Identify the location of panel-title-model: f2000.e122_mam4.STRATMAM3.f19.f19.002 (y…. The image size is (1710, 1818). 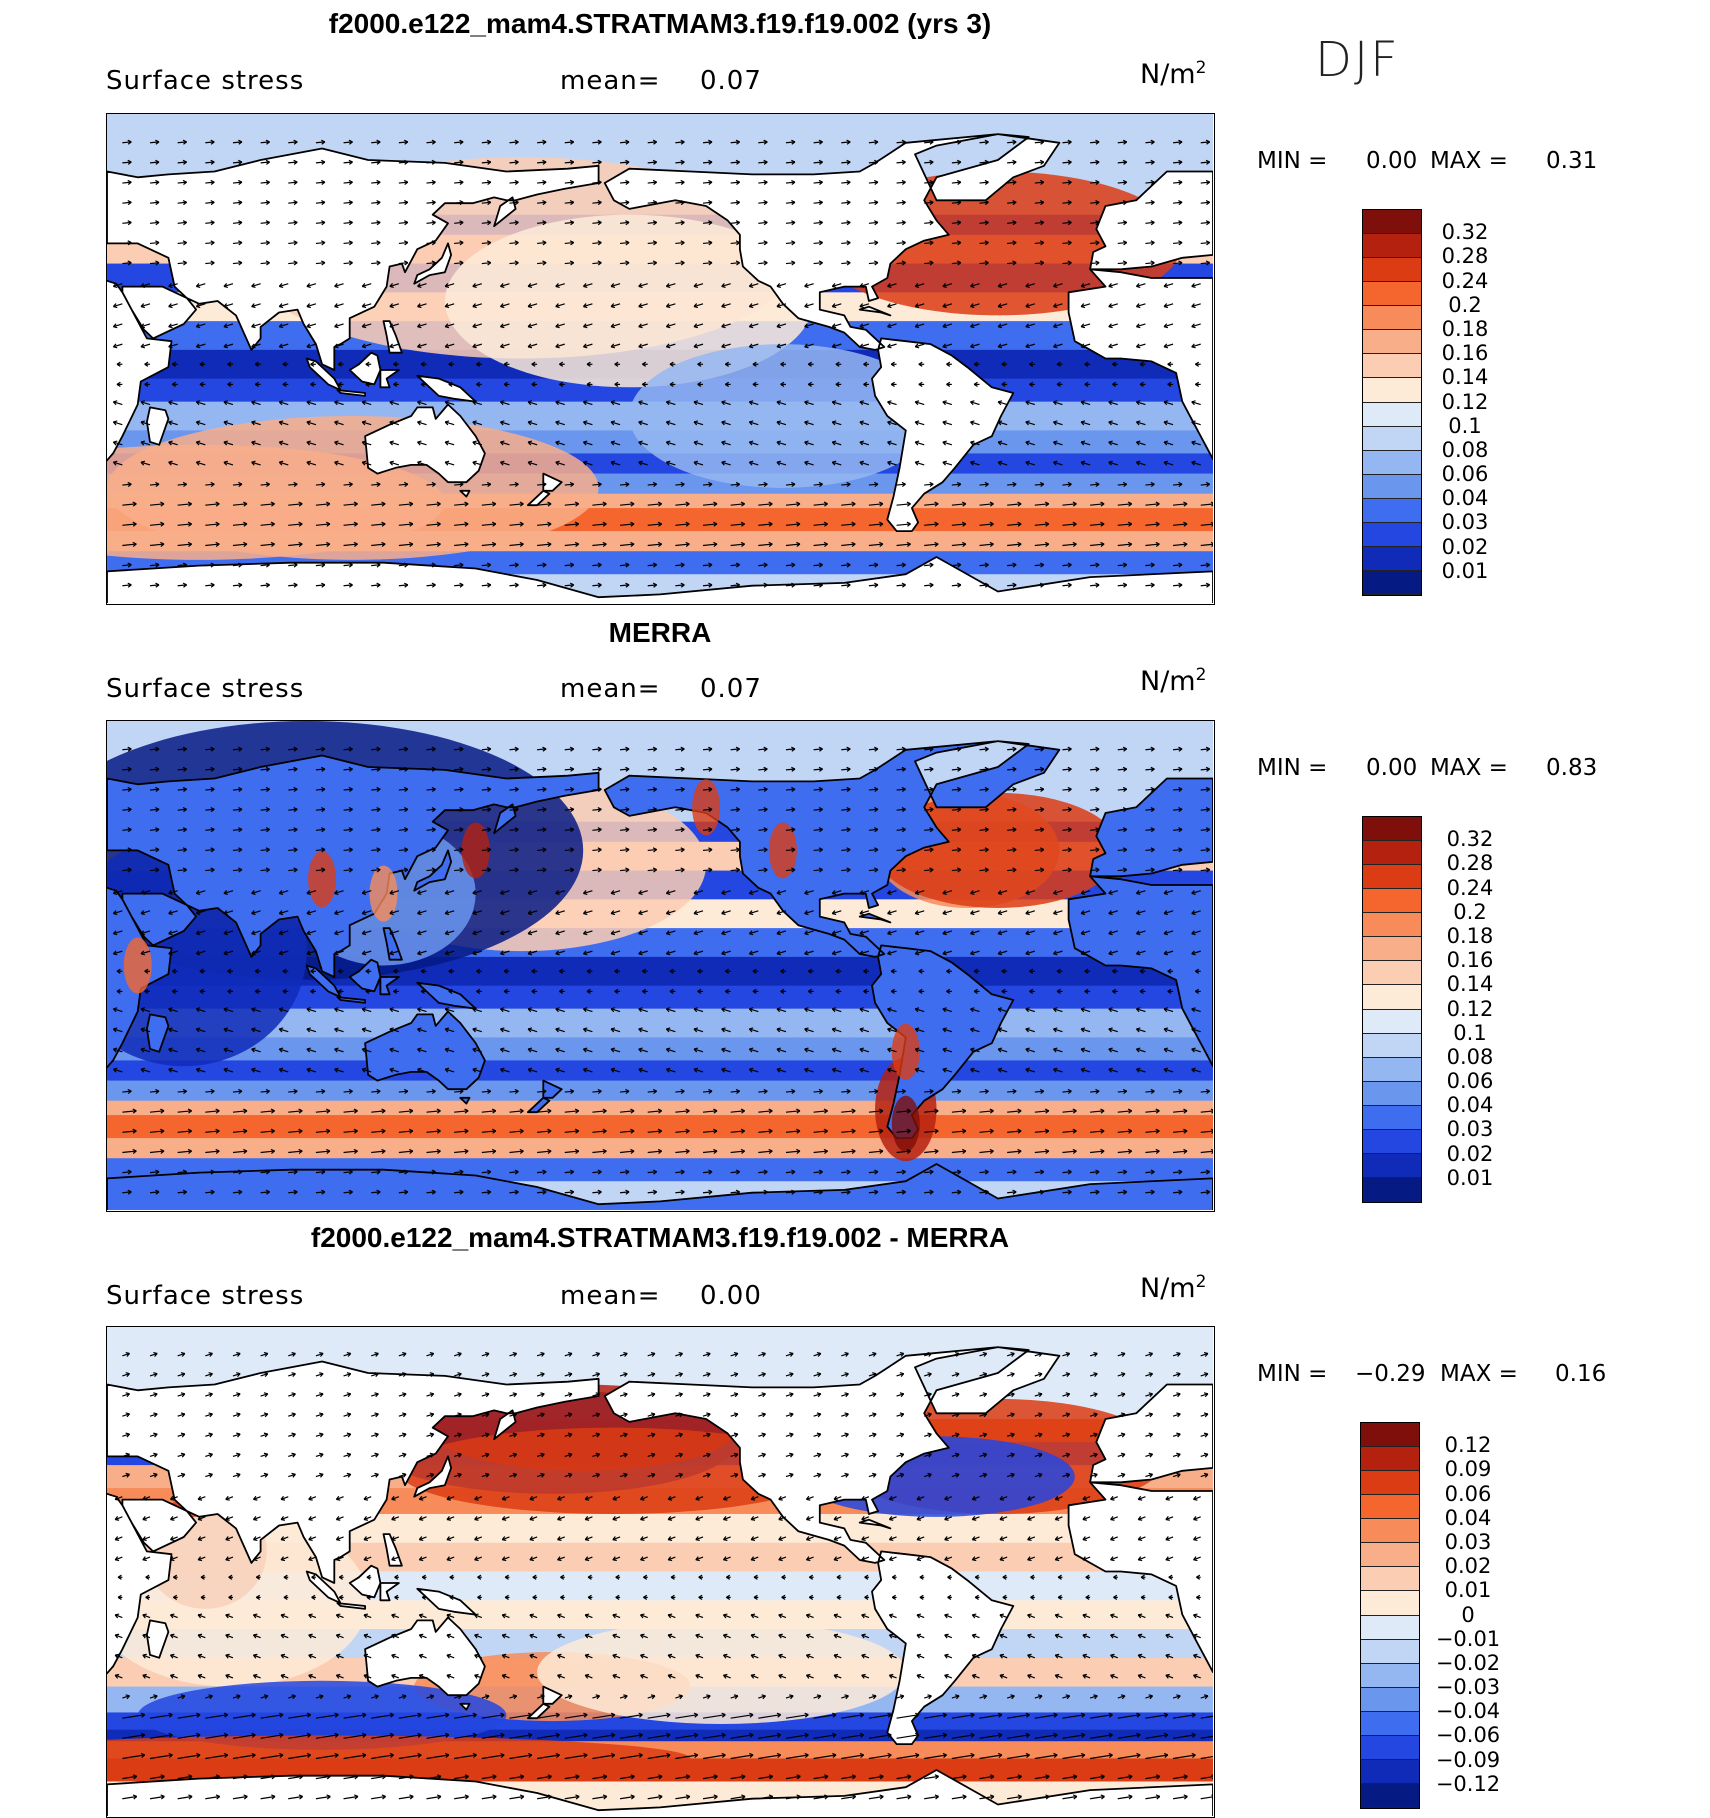
(660, 24).